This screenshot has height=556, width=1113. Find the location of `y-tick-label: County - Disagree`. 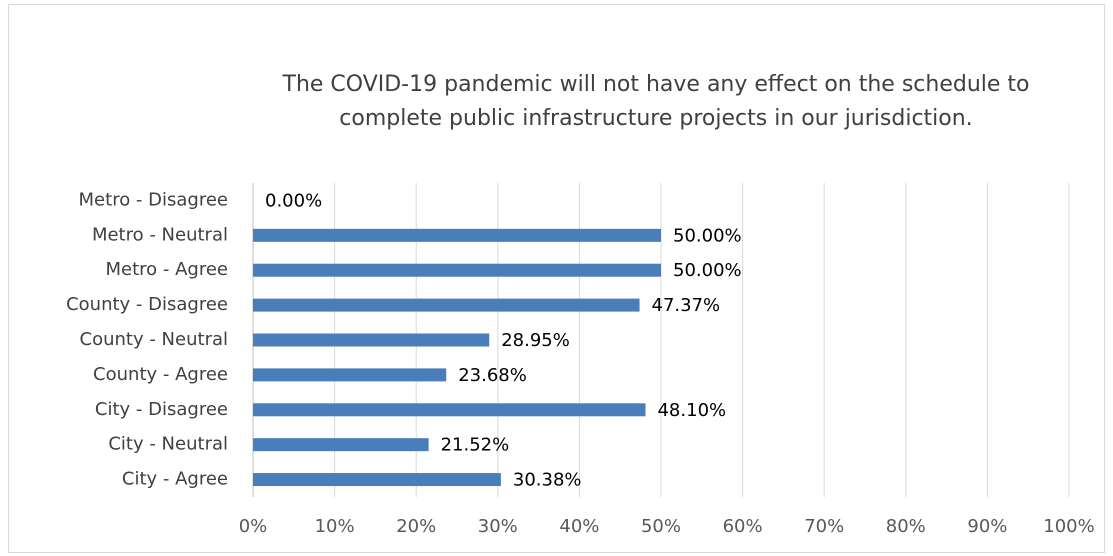

y-tick-label: County - Disagree is located at coordinates (147, 304).